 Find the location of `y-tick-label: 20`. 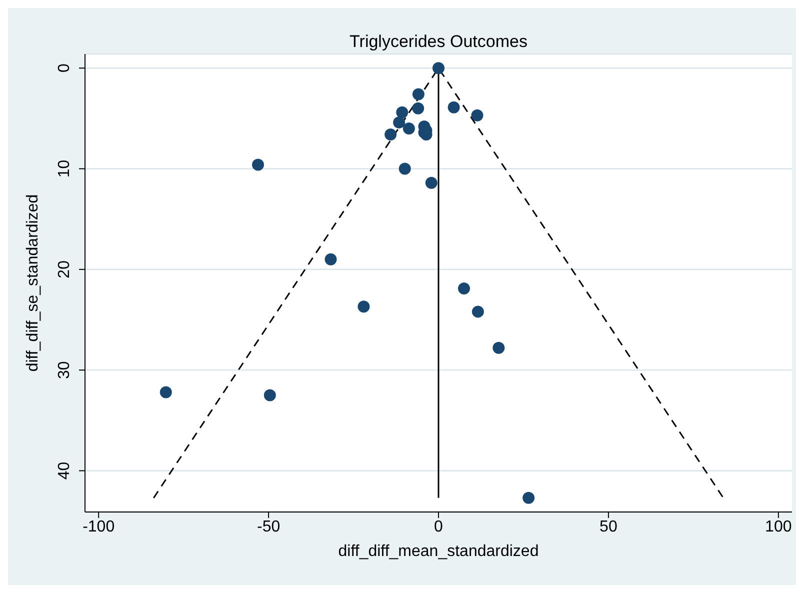

y-tick-label: 20 is located at coordinates (64, 269).